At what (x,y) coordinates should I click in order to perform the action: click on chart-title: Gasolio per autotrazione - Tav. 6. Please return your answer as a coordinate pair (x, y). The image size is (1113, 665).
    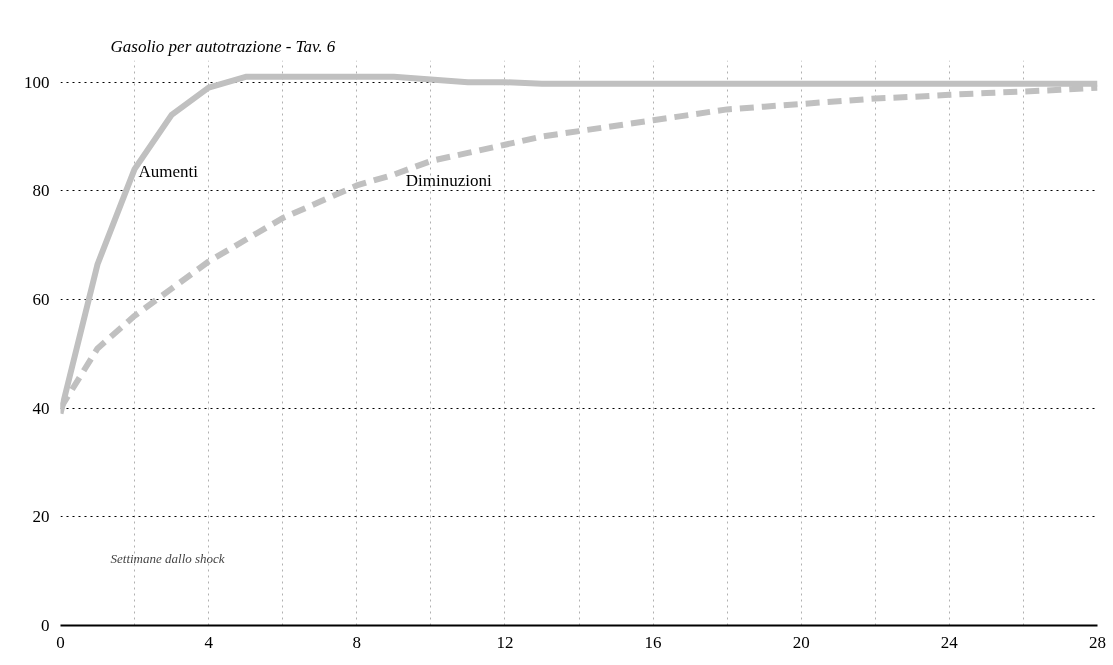
    Looking at the image, I should click on (223, 46).